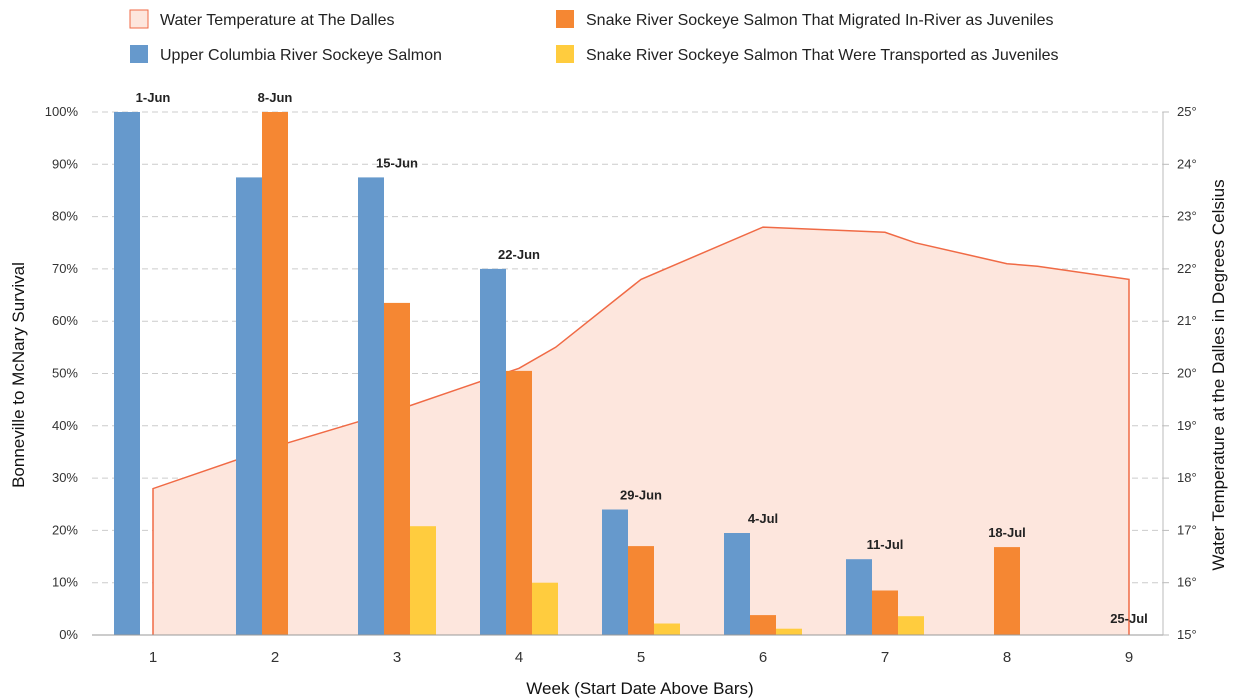  What do you see at coordinates (1187, 425) in the screenshot?
I see `y2-tick-label: 19°` at bounding box center [1187, 425].